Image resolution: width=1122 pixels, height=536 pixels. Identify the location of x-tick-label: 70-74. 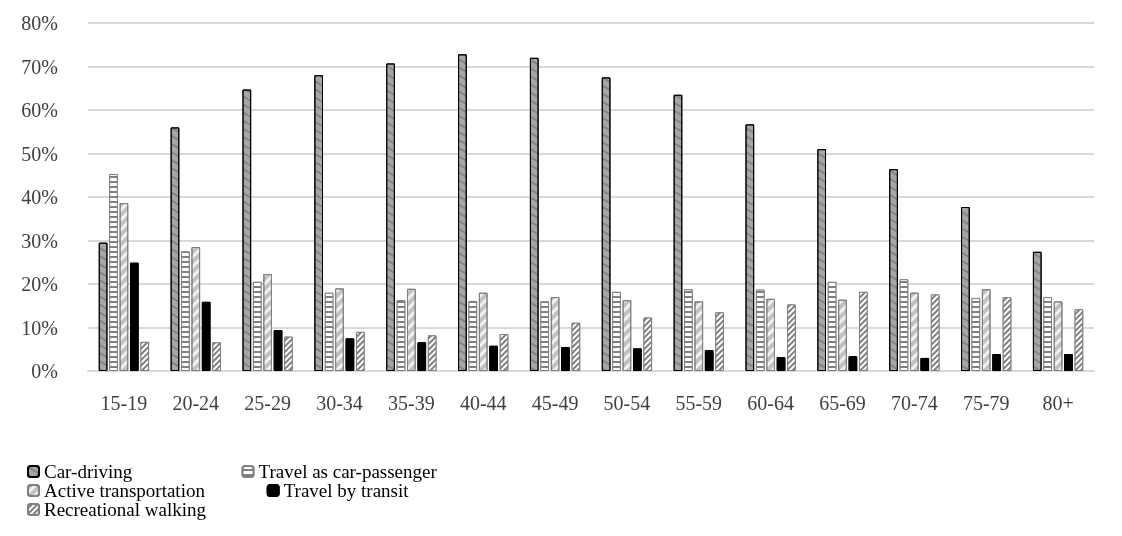
(914, 403).